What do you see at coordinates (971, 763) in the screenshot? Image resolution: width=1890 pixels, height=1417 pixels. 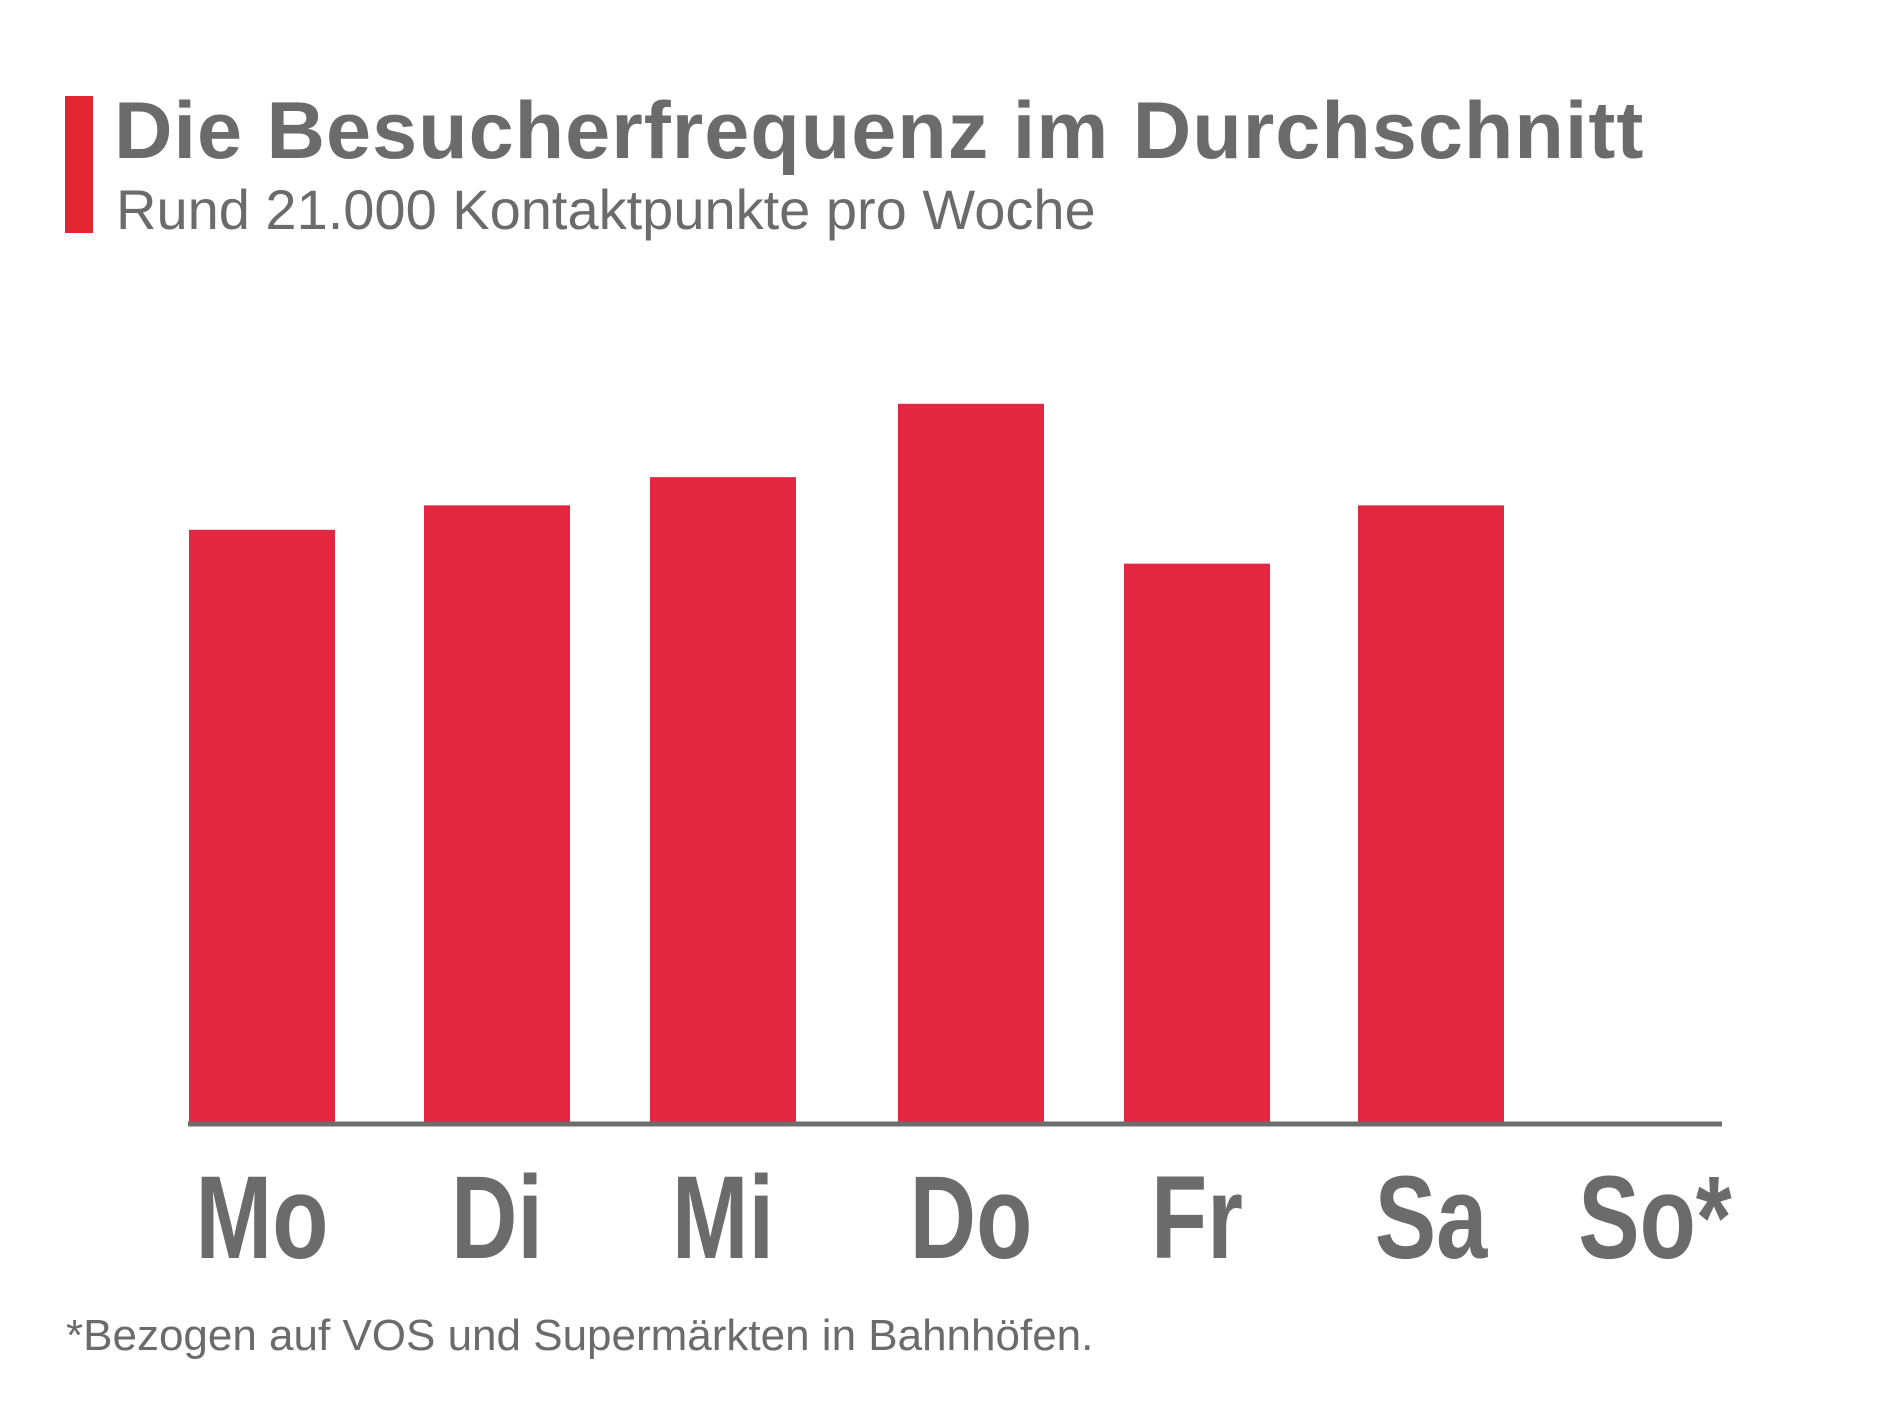 I see `bar-do` at bounding box center [971, 763].